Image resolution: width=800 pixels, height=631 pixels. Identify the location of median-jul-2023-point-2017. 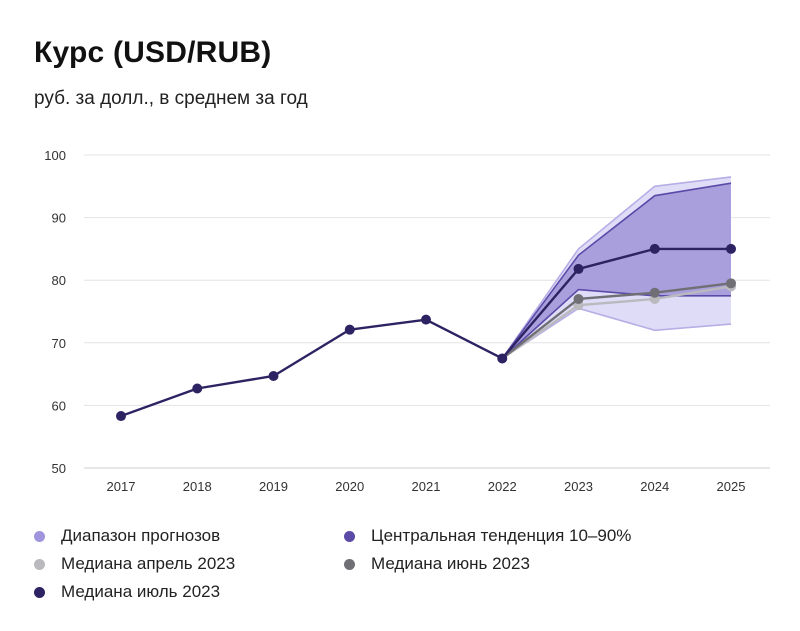
(121, 416).